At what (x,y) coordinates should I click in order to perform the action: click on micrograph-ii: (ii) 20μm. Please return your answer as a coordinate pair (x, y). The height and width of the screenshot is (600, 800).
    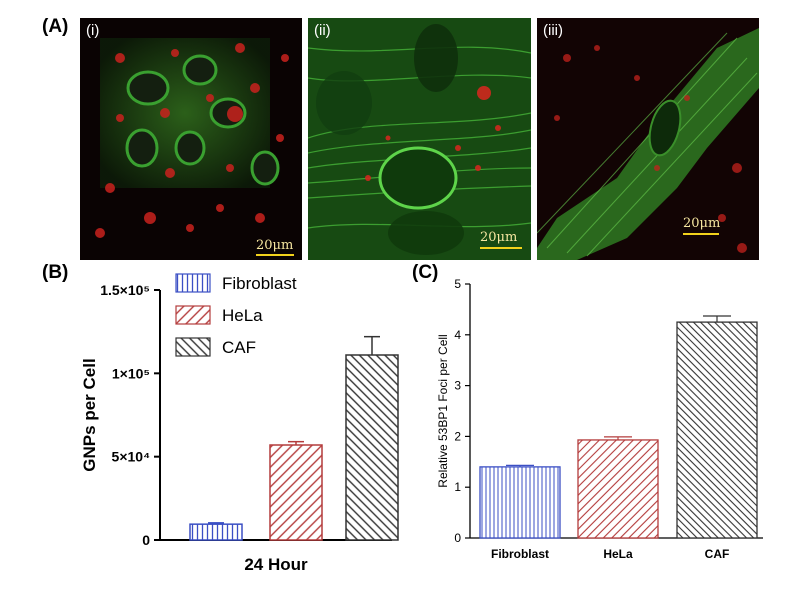
    Looking at the image, I should click on (419, 139).